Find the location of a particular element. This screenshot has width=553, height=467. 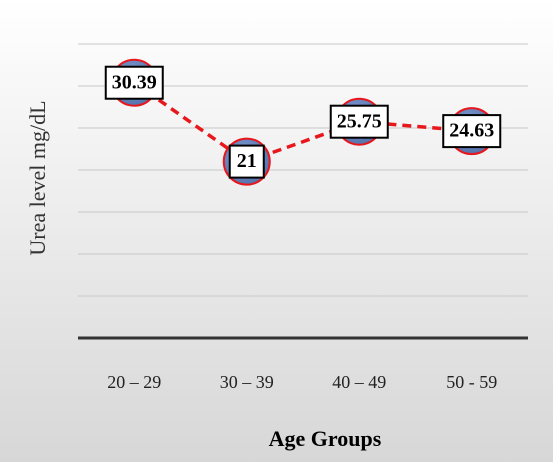

x-tick-label-4: 50 - 59 is located at coordinates (471, 382).